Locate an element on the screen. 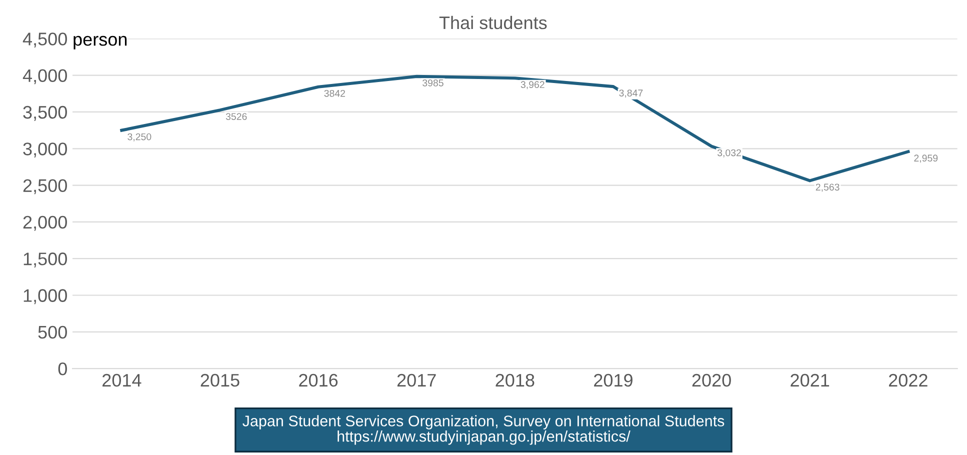 The width and height of the screenshot is (967, 455). x-tick-label: 2017 is located at coordinates (416, 380).